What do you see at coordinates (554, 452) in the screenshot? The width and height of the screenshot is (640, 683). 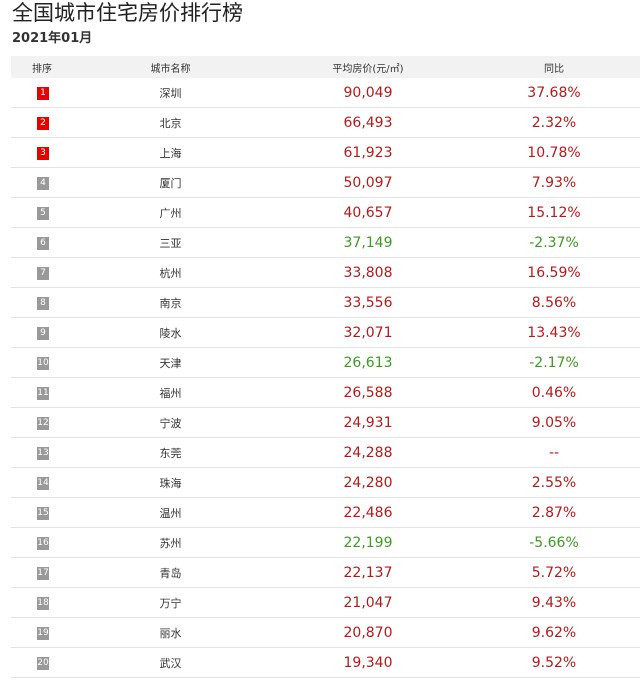 I see `yoy-change: --` at bounding box center [554, 452].